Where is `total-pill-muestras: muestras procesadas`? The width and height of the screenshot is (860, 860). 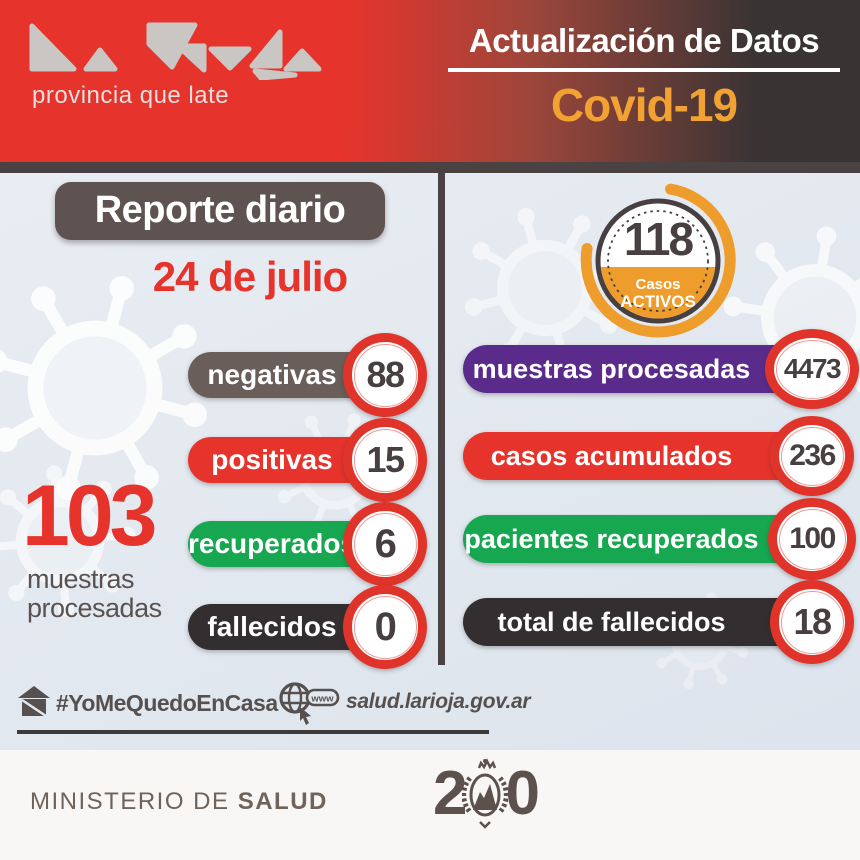 total-pill-muestras: muestras procesadas is located at coordinates (635, 369).